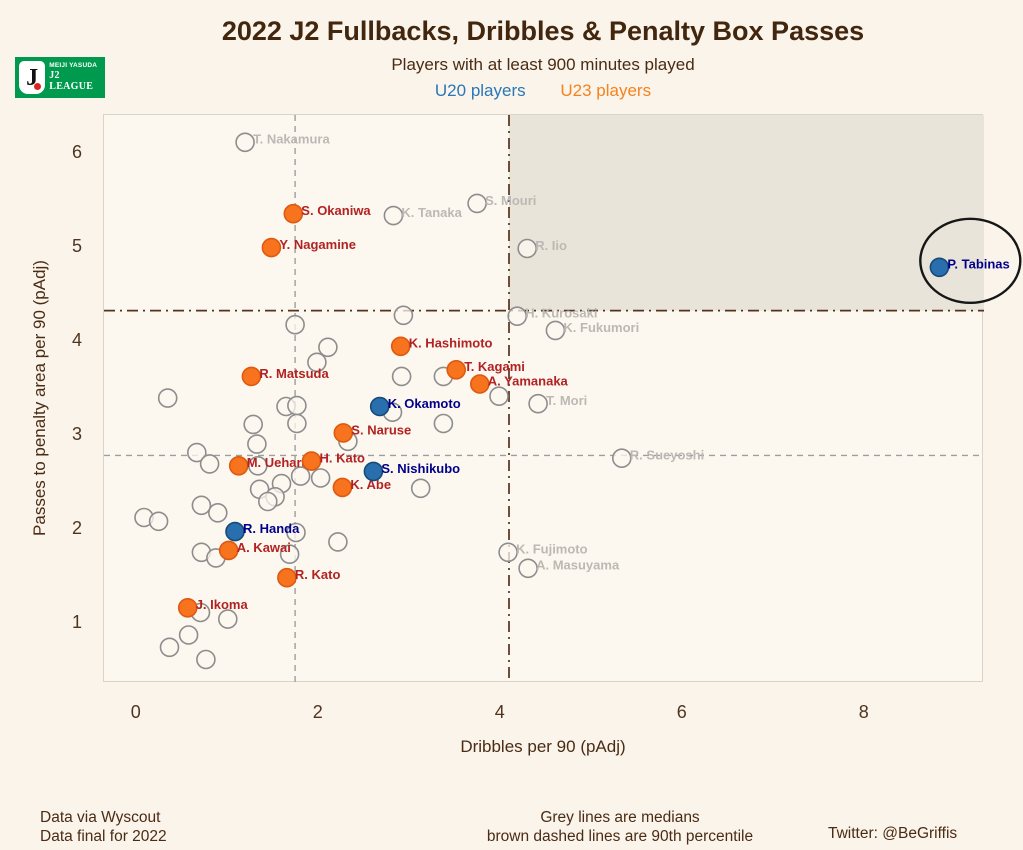  What do you see at coordinates (76, 245) in the screenshot?
I see `y-tick-label: 5` at bounding box center [76, 245].